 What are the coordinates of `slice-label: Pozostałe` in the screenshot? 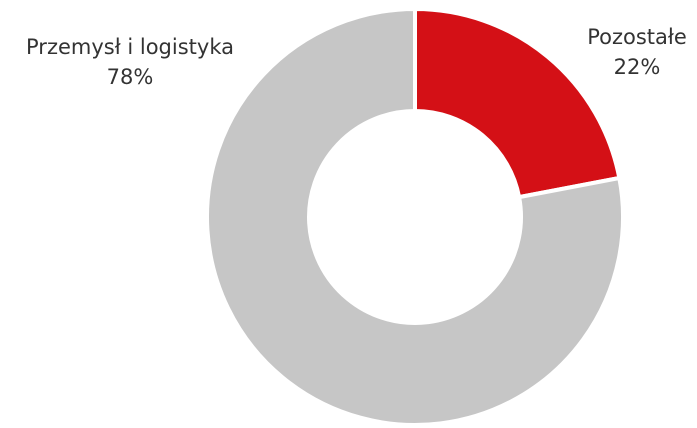 It's located at (637, 37).